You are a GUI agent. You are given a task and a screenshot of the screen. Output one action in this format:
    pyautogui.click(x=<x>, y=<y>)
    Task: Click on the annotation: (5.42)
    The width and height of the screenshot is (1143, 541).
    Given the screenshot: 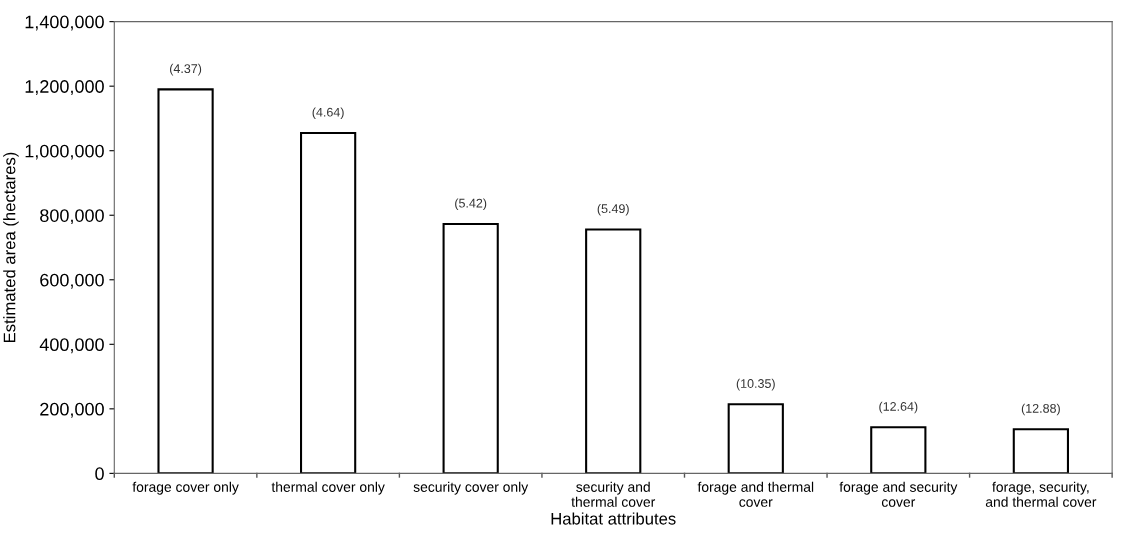 What is the action you would take?
    pyautogui.click(x=471, y=204)
    